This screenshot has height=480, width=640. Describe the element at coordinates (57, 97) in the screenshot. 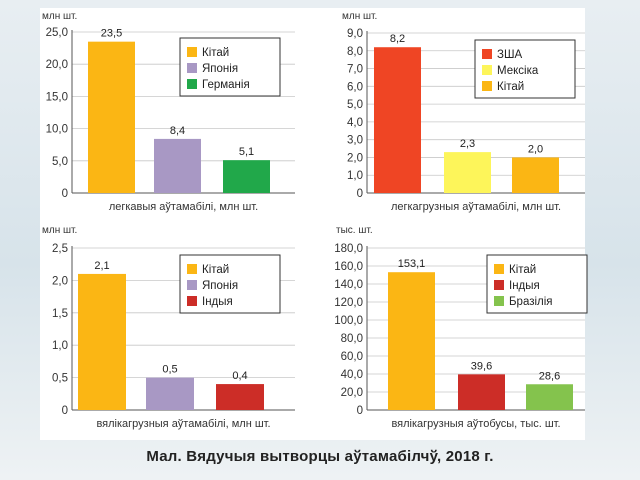

I see `y-tick-label: 15,0` at that location.